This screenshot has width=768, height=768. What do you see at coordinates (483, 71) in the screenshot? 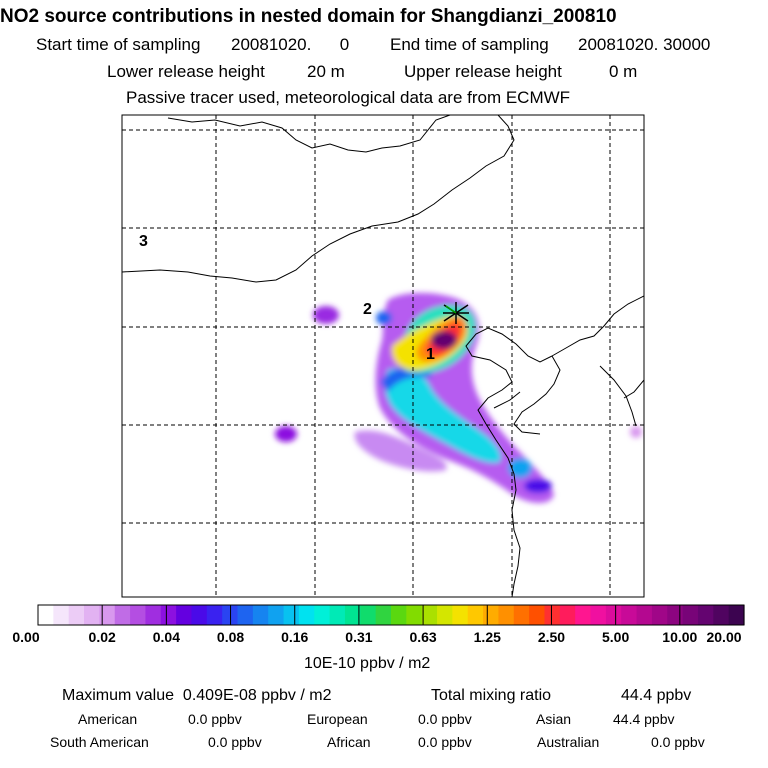
I see `upper-release-label: Upper release height` at bounding box center [483, 71].